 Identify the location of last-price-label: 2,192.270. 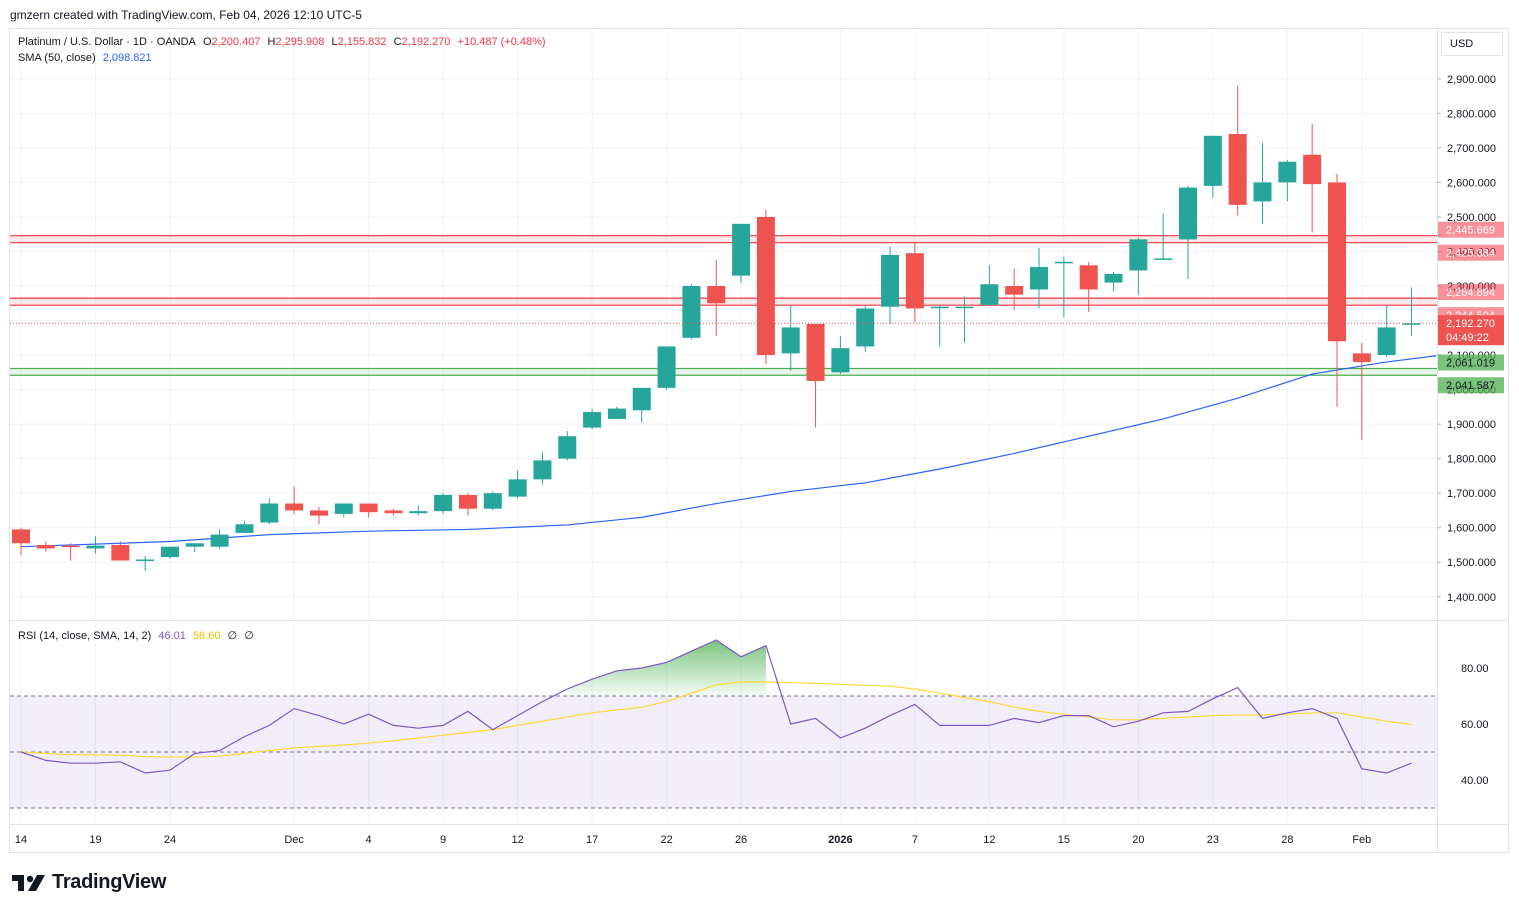
(1470, 324).